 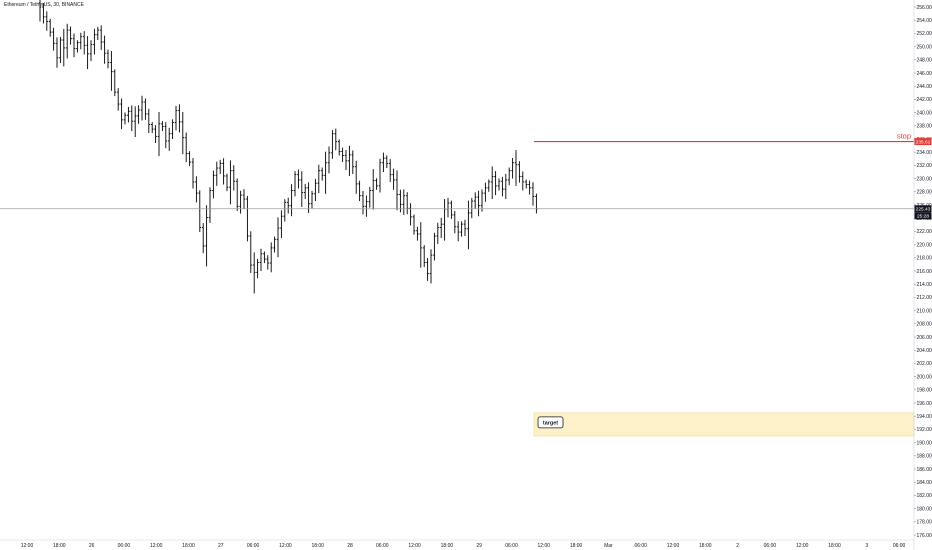 I want to click on y-tick-label: 218.00, so click(x=924, y=259).